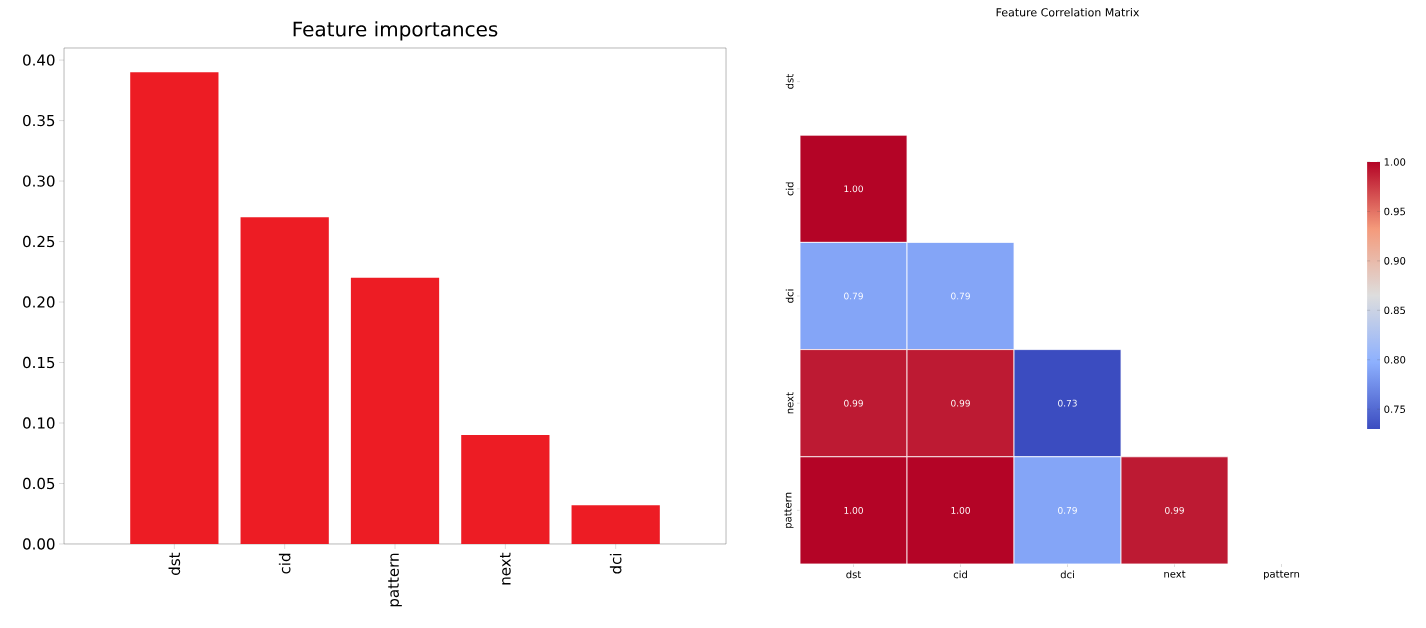 This screenshot has width=1426, height=628. I want to click on color-bar-label: 0.95, so click(1395, 211).